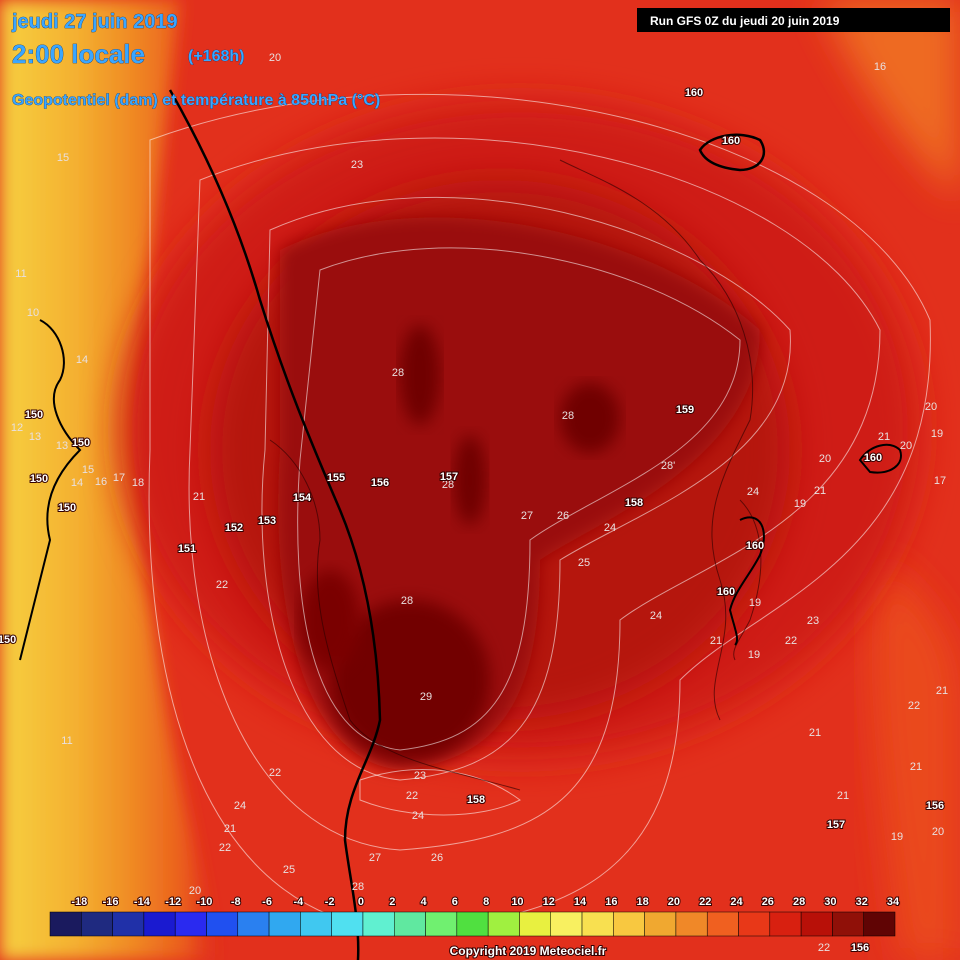 This screenshot has height=960, width=960. I want to click on lead-time: (+168h), so click(216, 56).